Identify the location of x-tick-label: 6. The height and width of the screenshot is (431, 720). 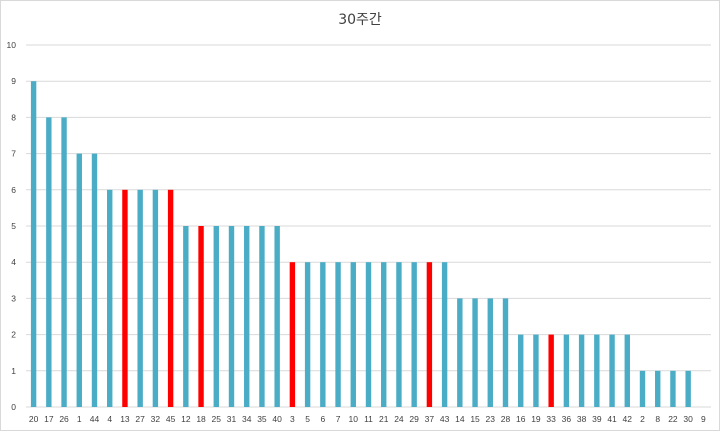
(322, 419).